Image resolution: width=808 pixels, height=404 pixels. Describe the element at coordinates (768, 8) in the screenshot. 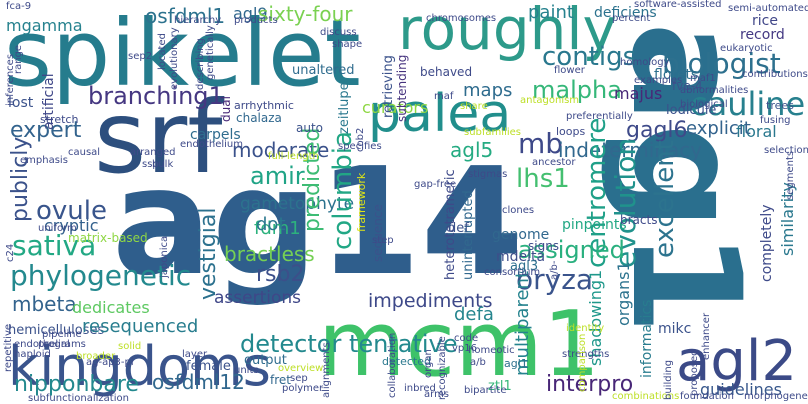

I see `word: semi-automated` at that location.